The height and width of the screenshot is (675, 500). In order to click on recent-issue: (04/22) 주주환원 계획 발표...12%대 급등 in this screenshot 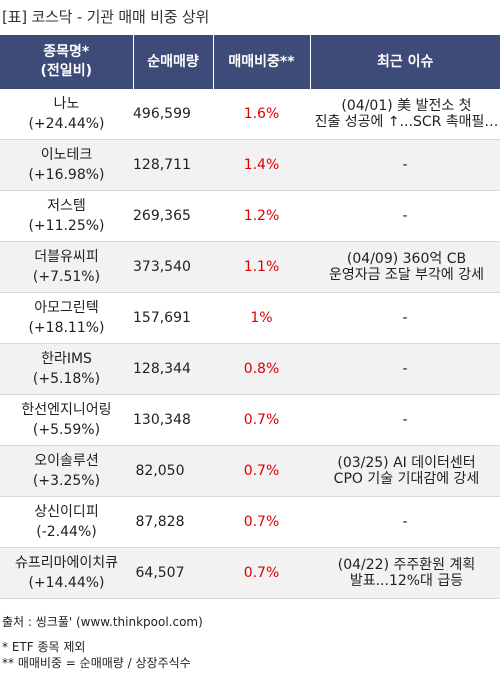, I will do `click(405, 573)`.